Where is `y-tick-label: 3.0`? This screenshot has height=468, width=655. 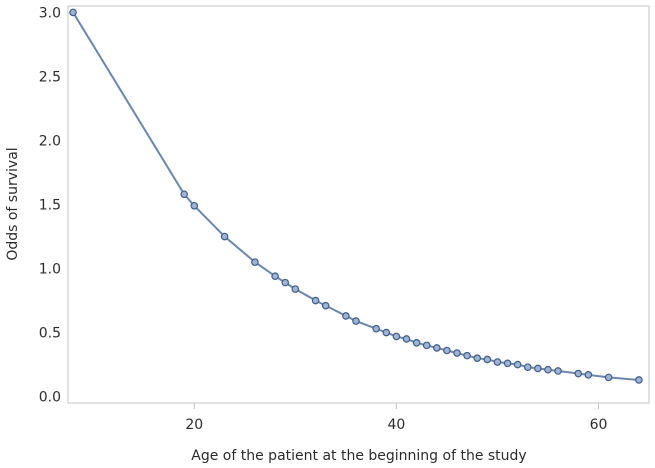 y-tick-label: 3.0 is located at coordinates (50, 13).